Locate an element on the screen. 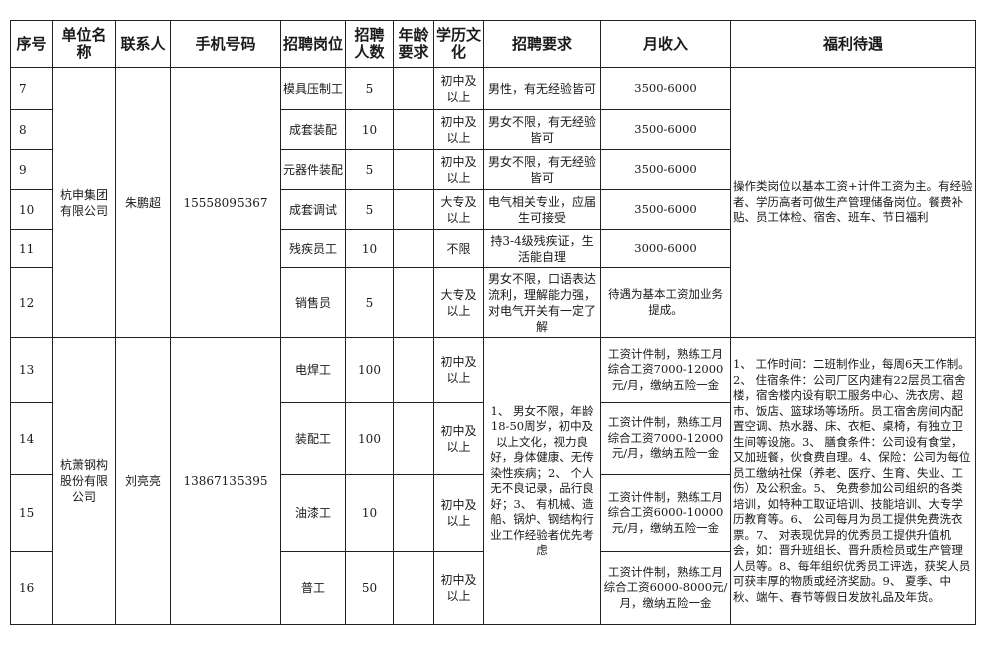 This screenshot has height=648, width=1000. requirements: 电气相关专业，应届生可接受 is located at coordinates (542, 209).